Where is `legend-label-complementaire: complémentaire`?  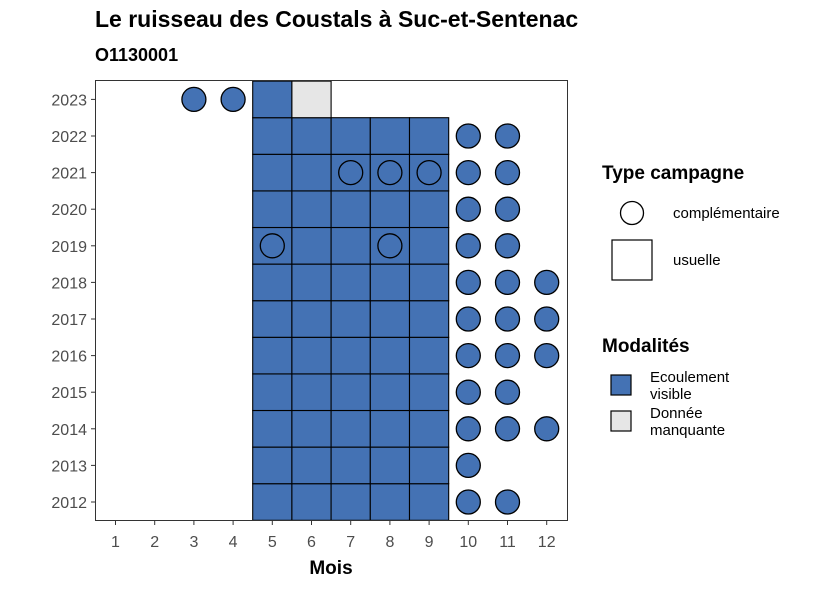
legend-label-complementaire: complémentaire is located at coordinates (726, 213).